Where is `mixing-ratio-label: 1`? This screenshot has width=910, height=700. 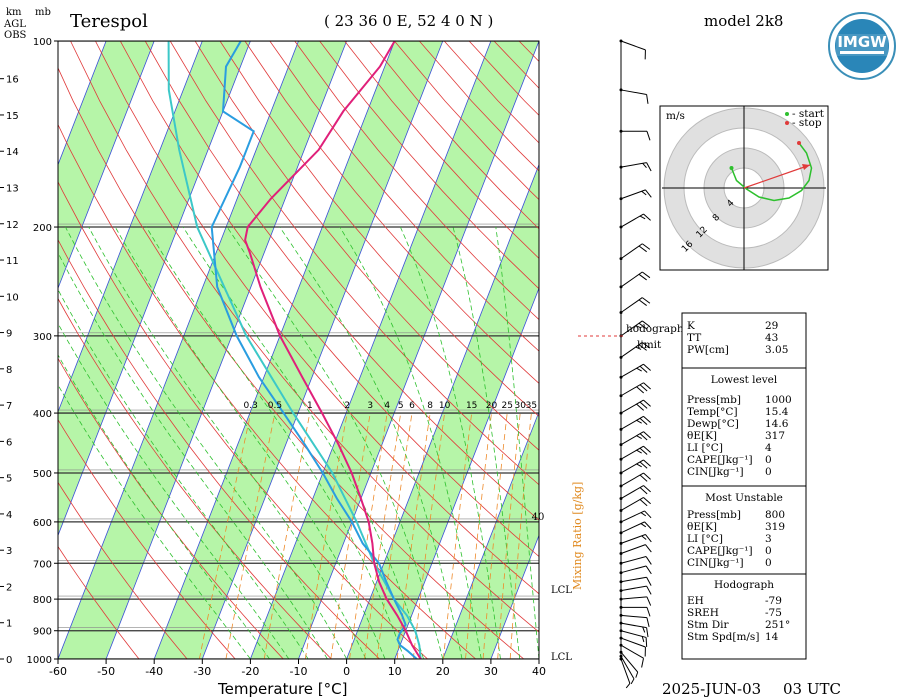
mixing-ratio-label: 1 is located at coordinates (310, 406).